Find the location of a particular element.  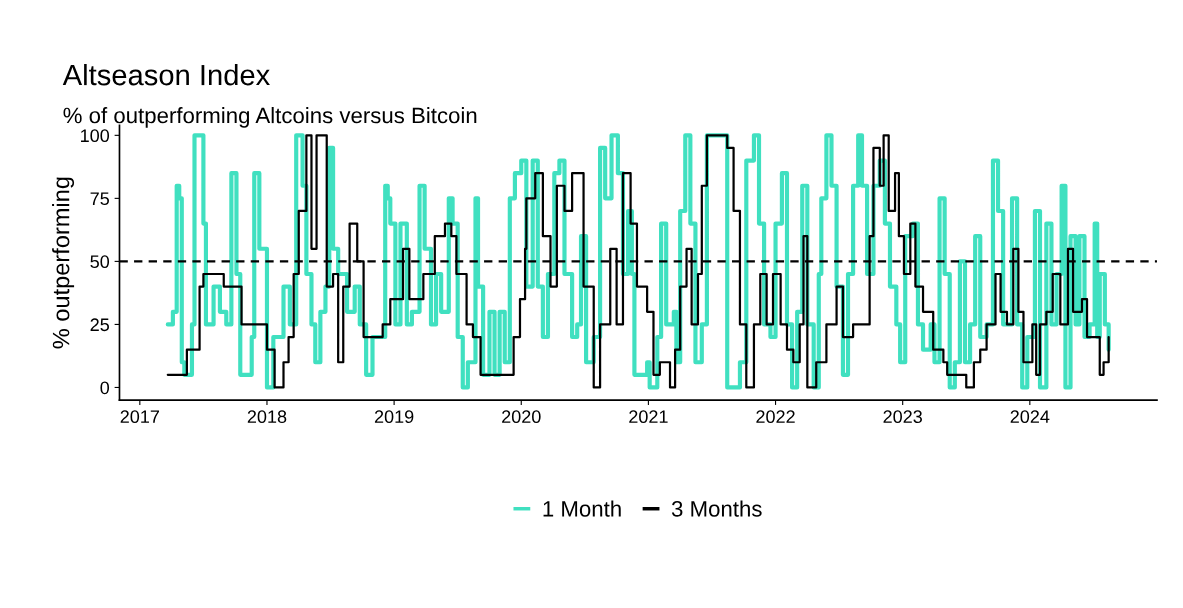

chart-subtitle: % of outperforming Altcoins versus Bitcoin is located at coordinates (270, 117).